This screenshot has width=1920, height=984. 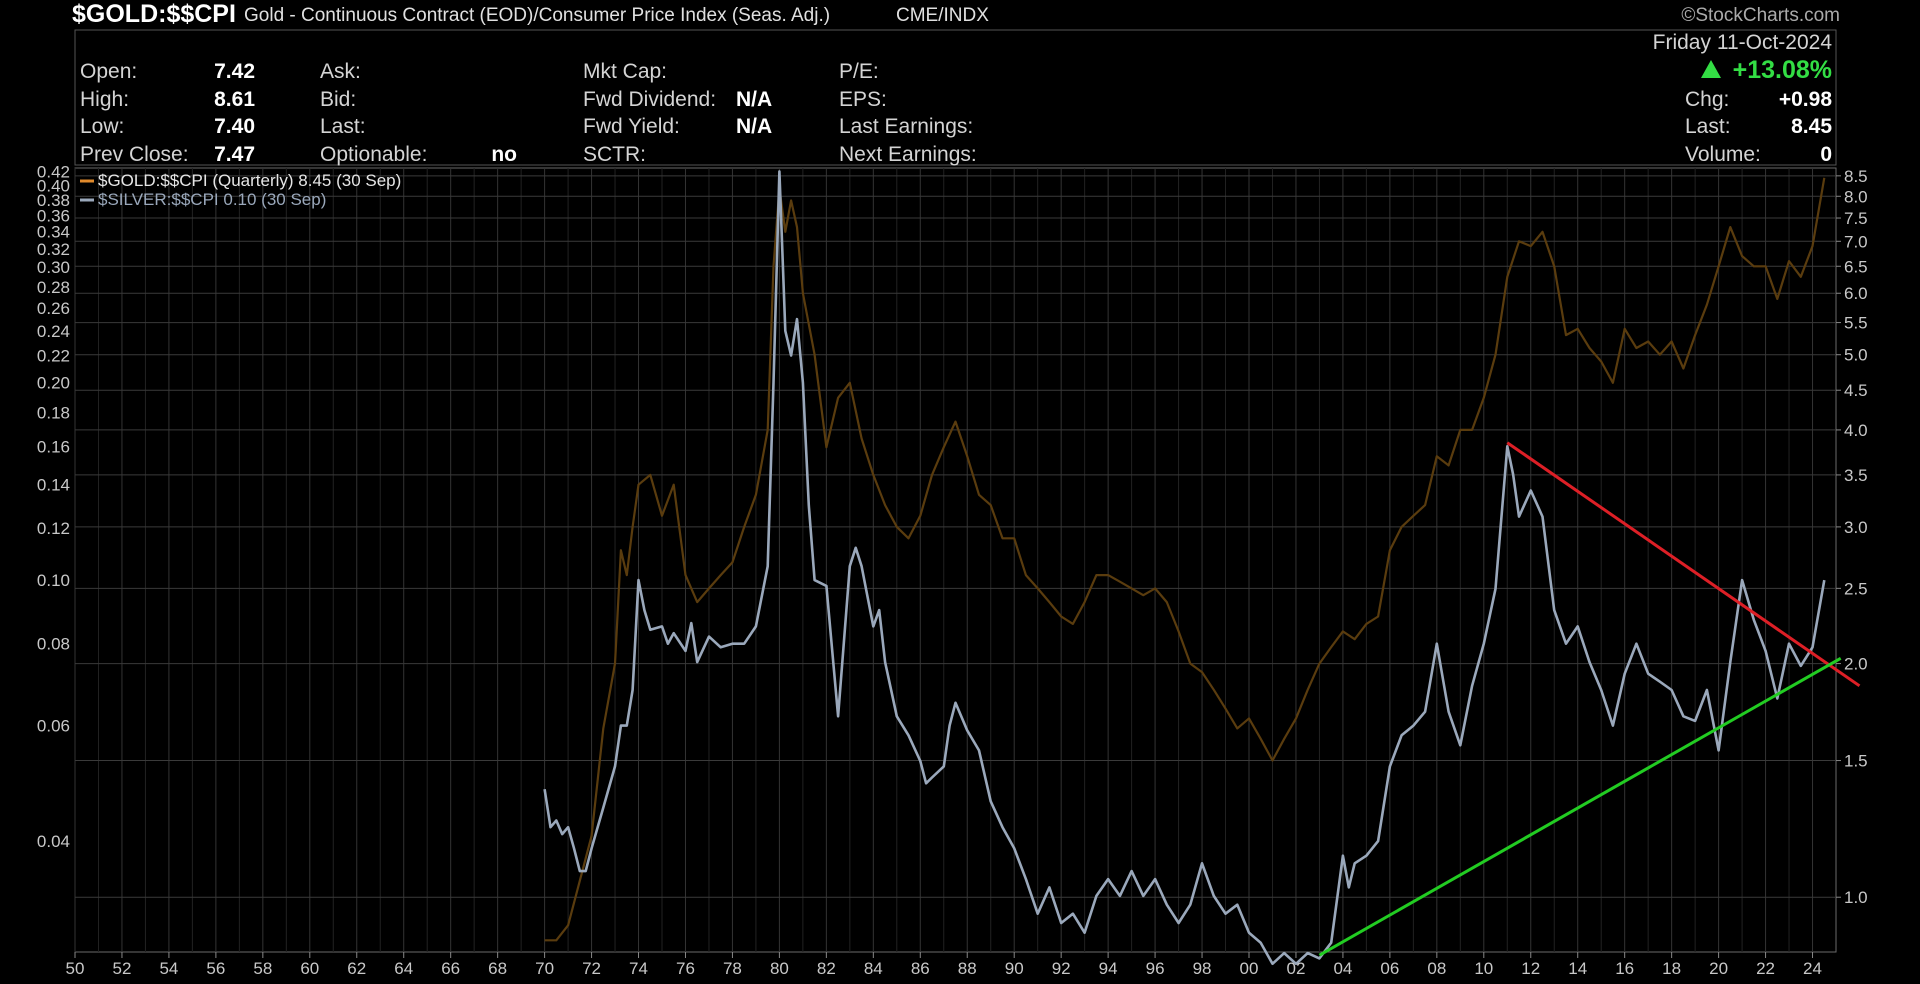 I want to click on y-left-tick-label: 0.20, so click(x=53, y=383).